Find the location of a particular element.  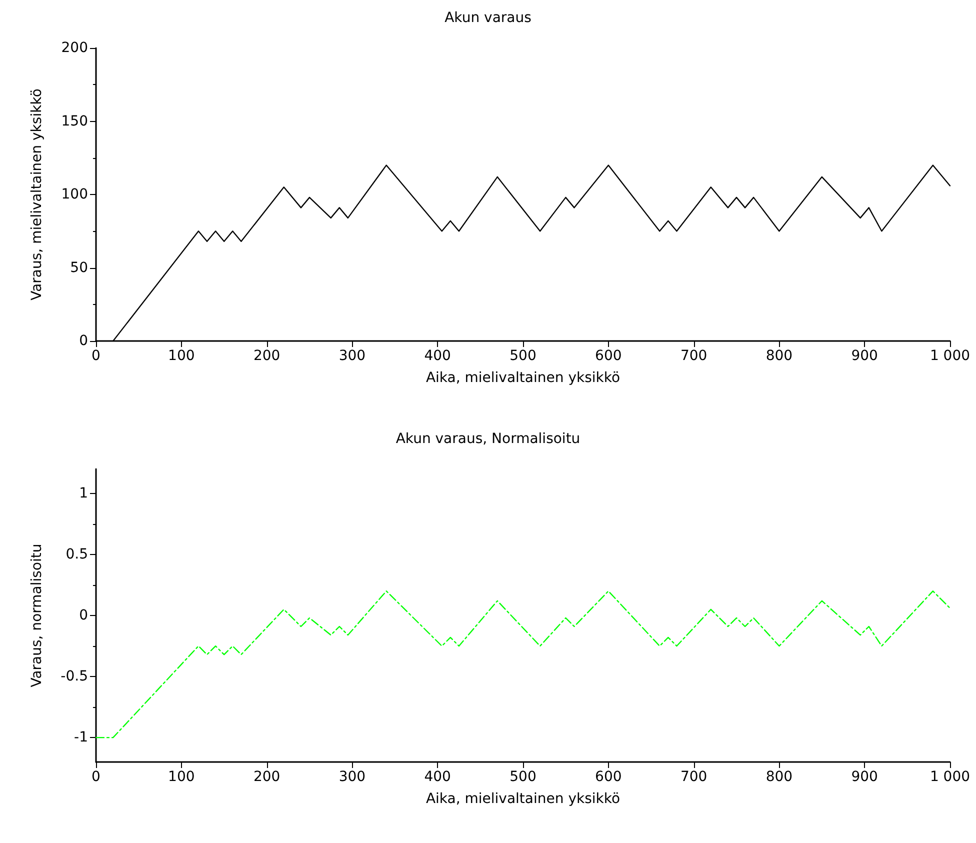

chart-title: Akun varaus, Normalisoitu is located at coordinates (488, 439).